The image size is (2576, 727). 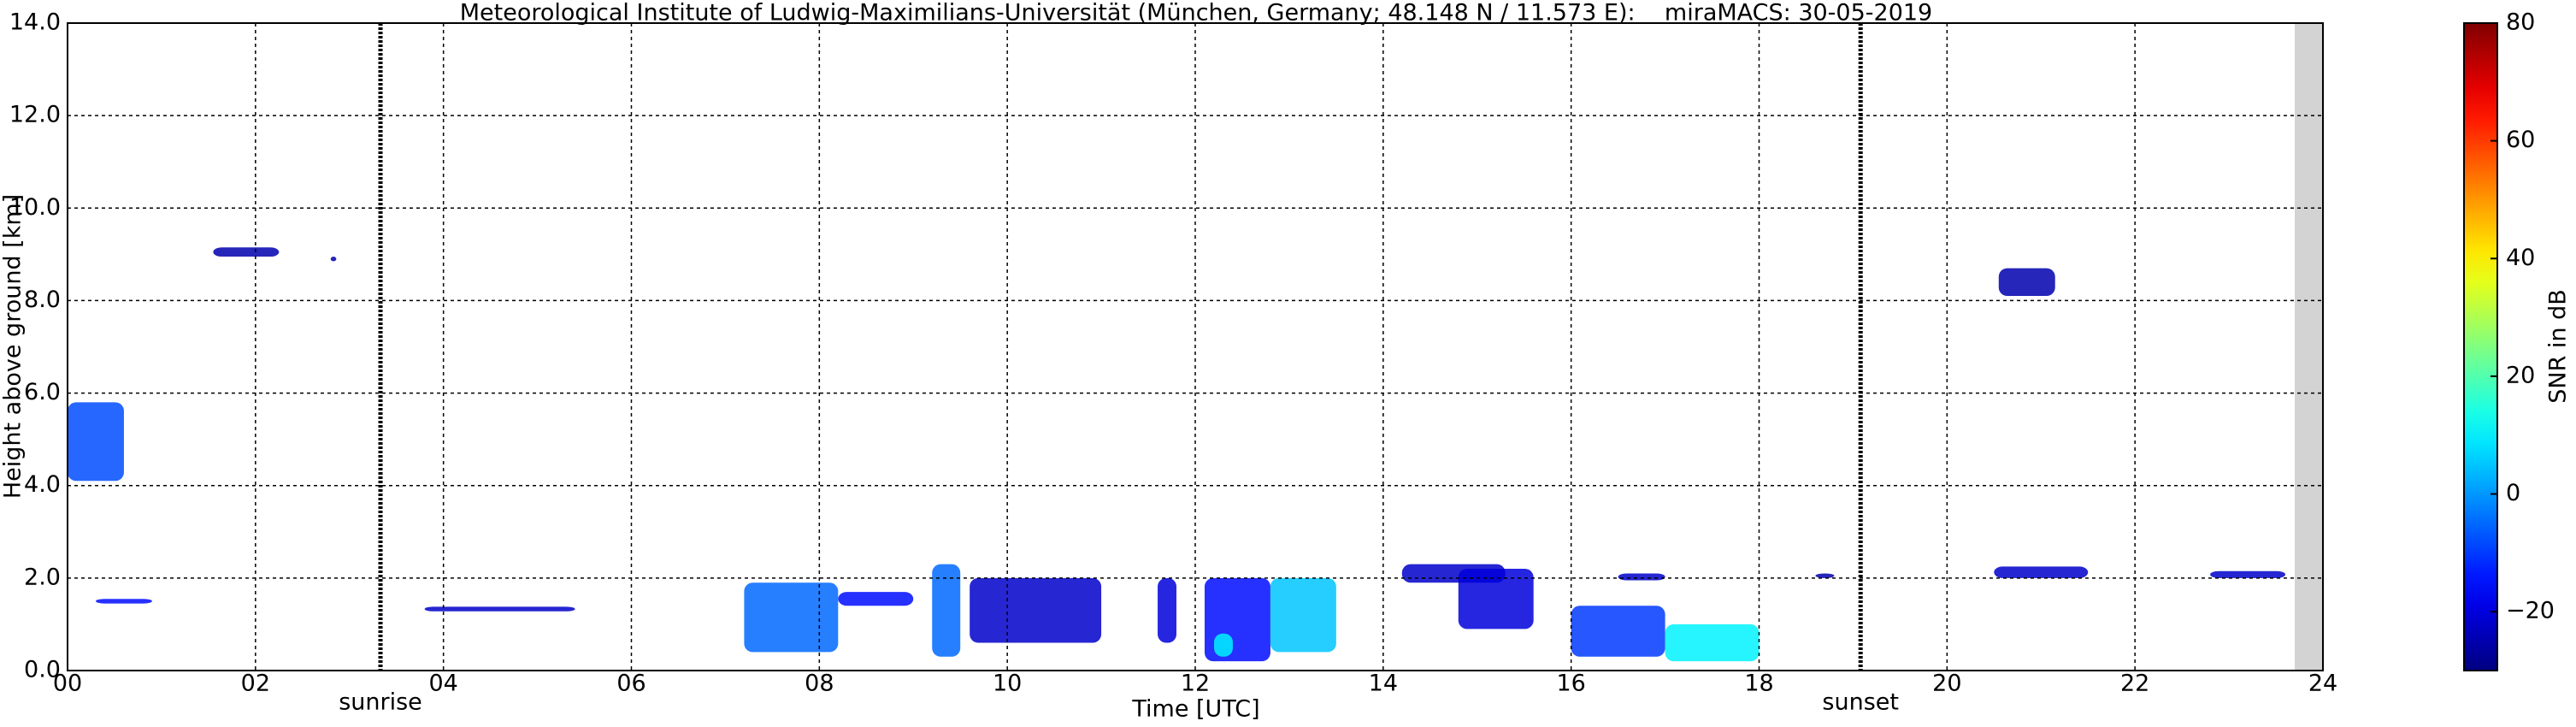 What do you see at coordinates (67, 684) in the screenshot?
I see `x-tick-label: 00` at bounding box center [67, 684].